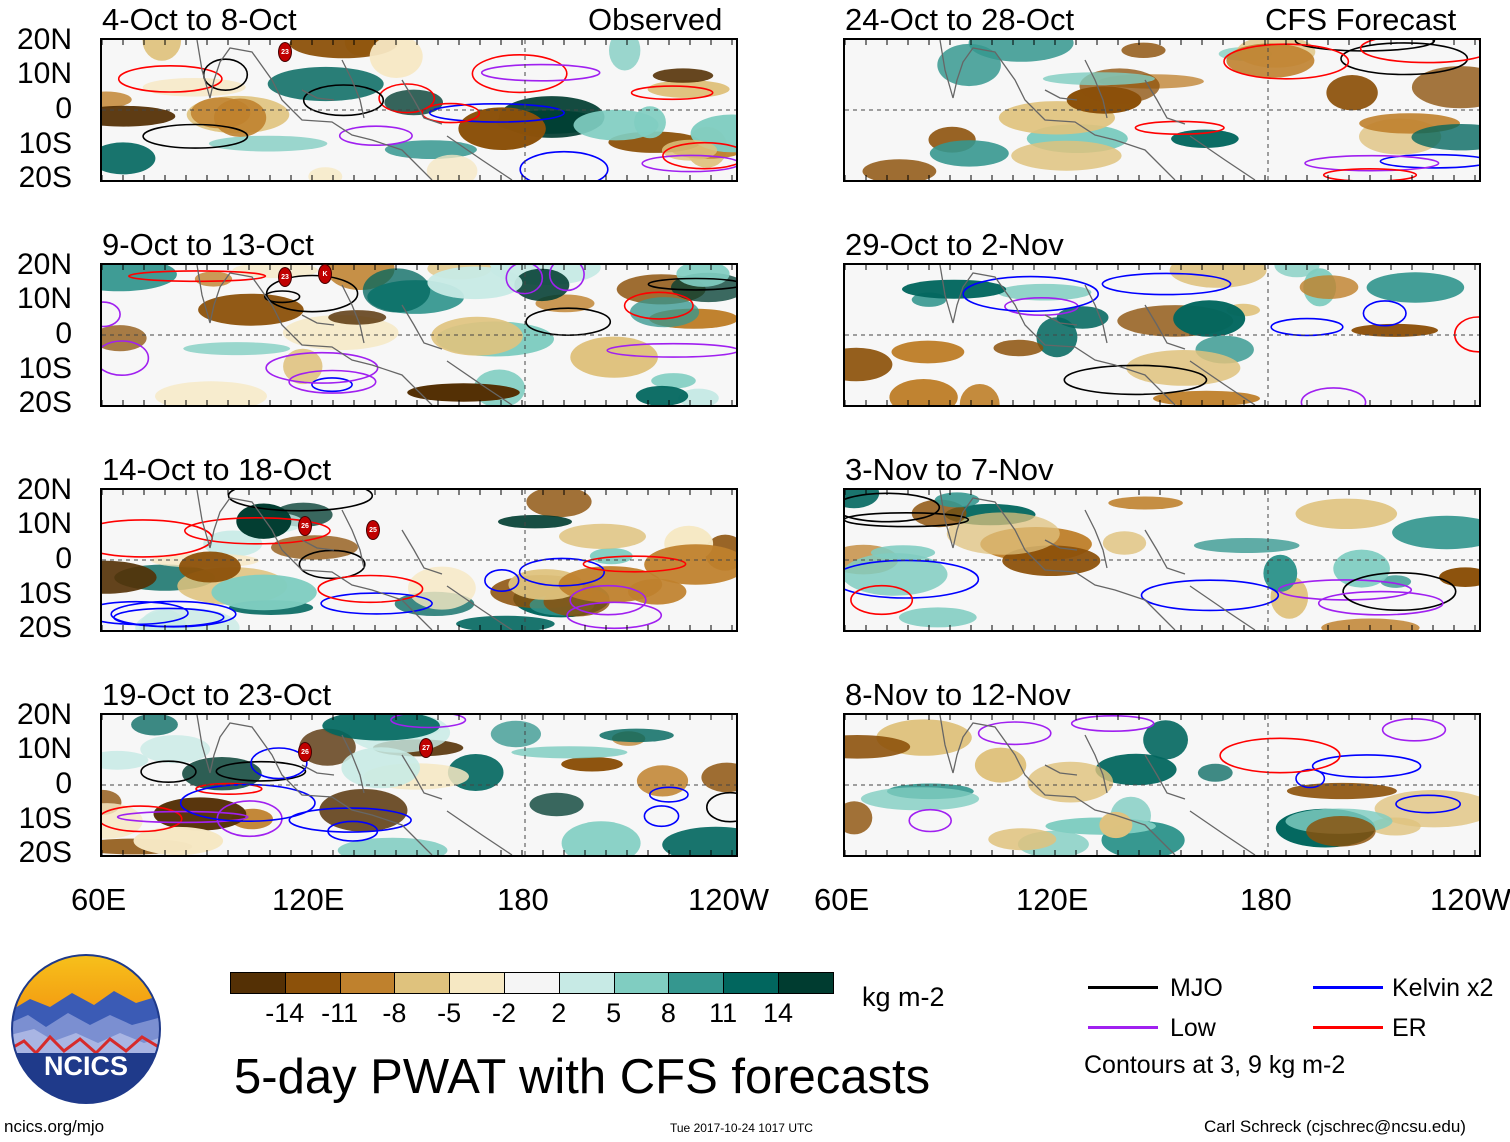  Describe the element at coordinates (285, 1013) in the screenshot. I see `colorbar-label: -14` at that location.